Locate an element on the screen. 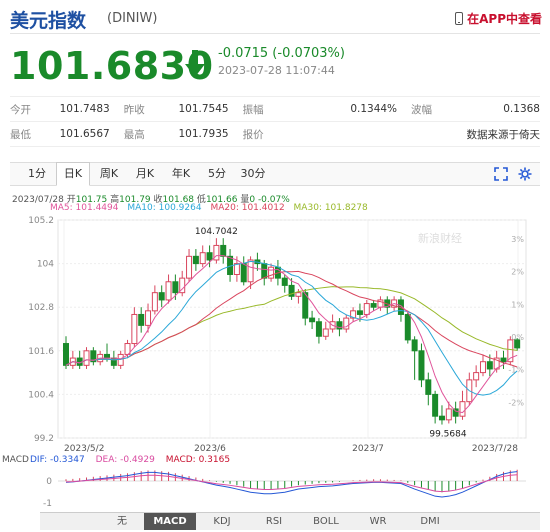 The height and width of the screenshot is (532, 550). x-tick-label: 2023/5/2 is located at coordinates (84, 449).